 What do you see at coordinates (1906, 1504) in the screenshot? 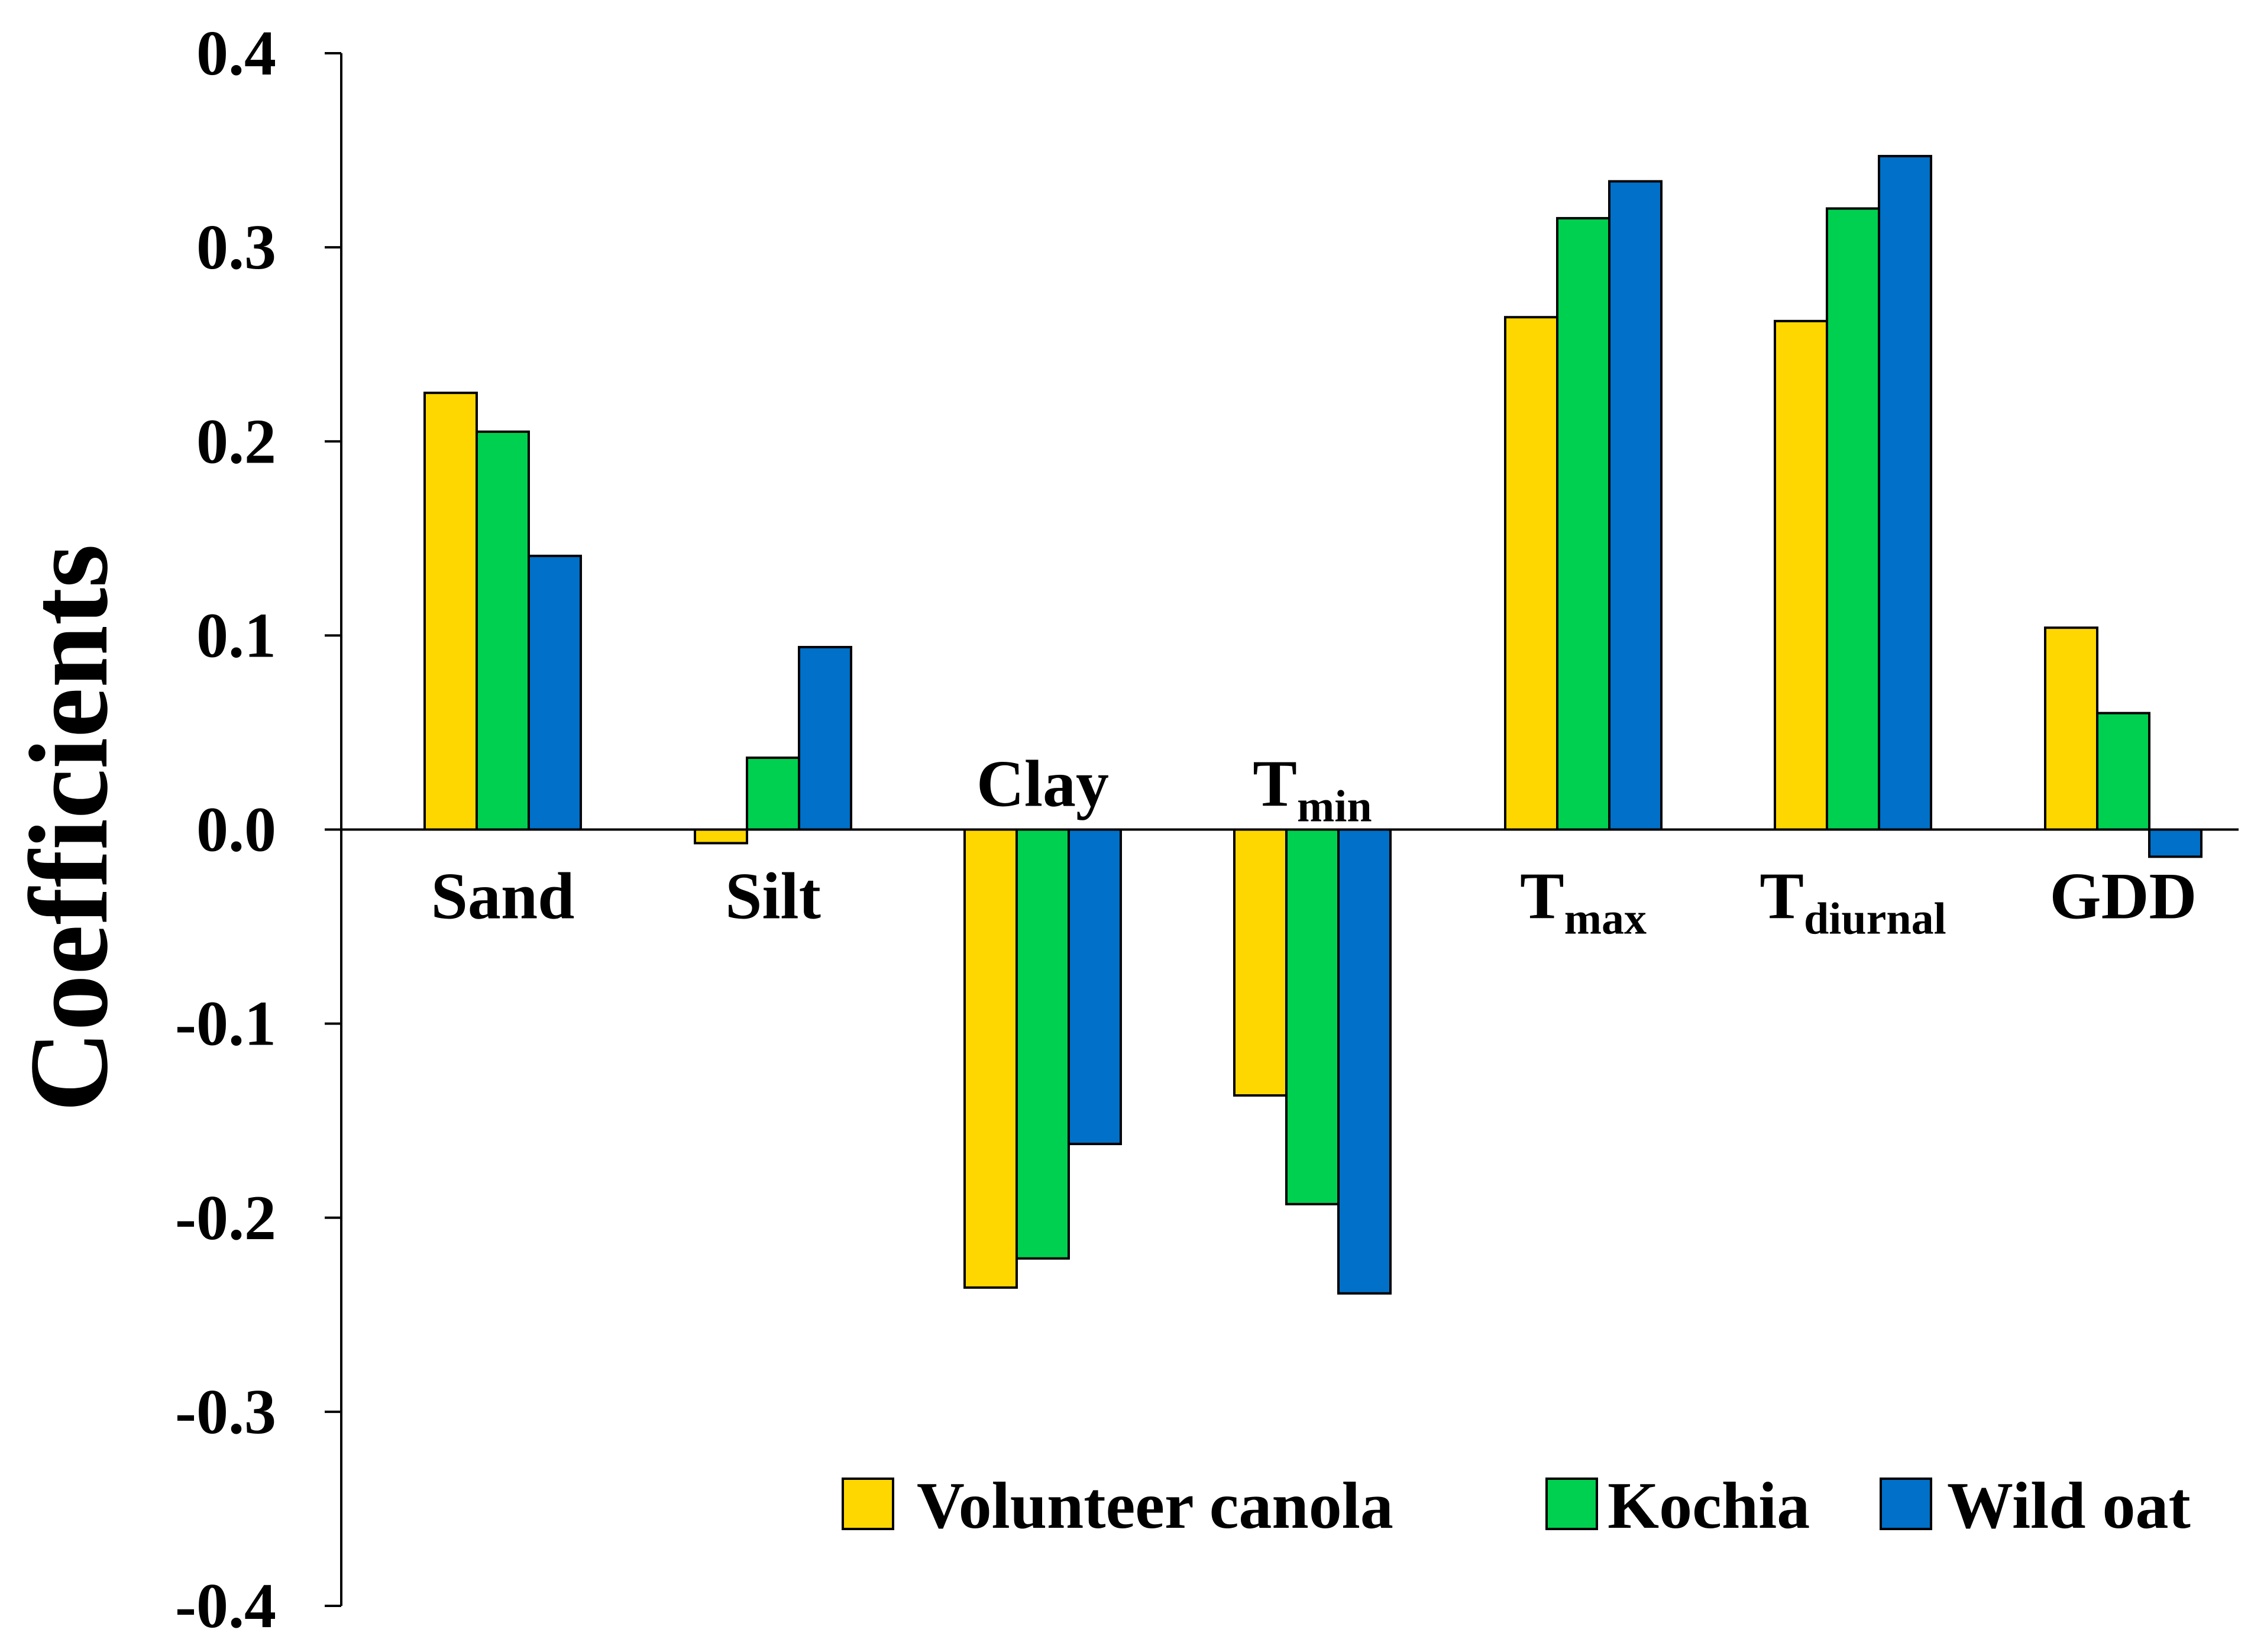
I see `legend-swatch-wild-oat` at bounding box center [1906, 1504].